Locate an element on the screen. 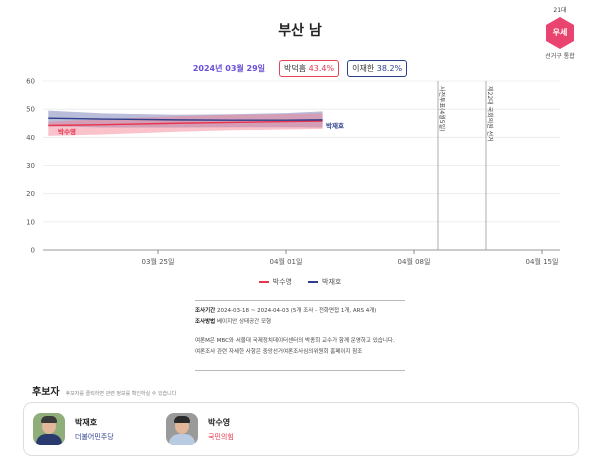 Image resolution: width=600 pixels, height=467 pixels. svg-text: 제22대 국회의원 선거 is located at coordinates (490, 114).